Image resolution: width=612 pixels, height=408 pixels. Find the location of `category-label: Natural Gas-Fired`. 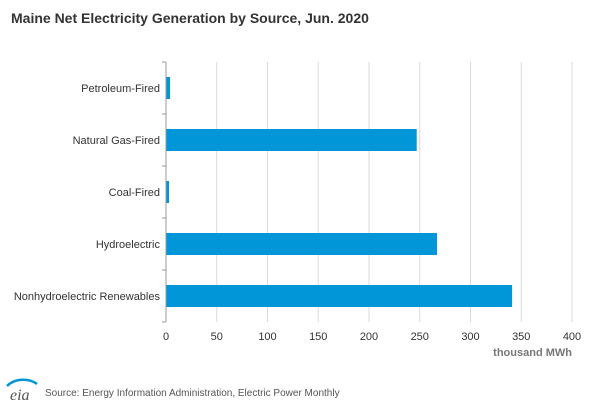

category-label: Natural Gas-Fired is located at coordinates (116, 141).